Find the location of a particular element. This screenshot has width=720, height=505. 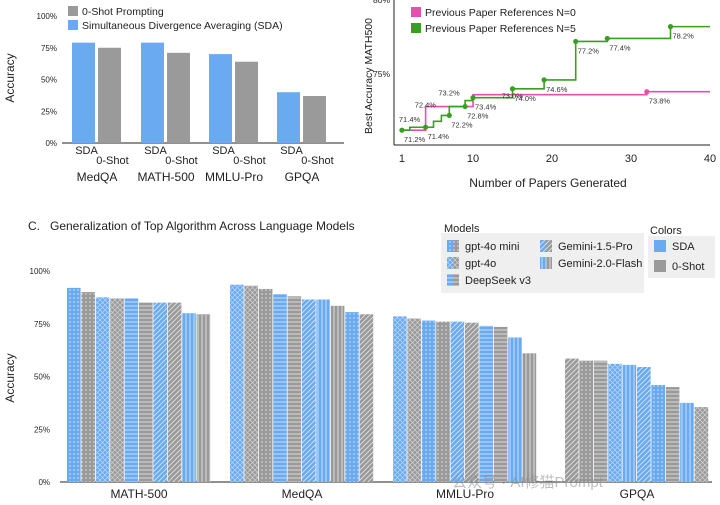

panel-c-bar-mmlu-pro-gpt-4o-0-shot-pattern is located at coordinates (414, 400).